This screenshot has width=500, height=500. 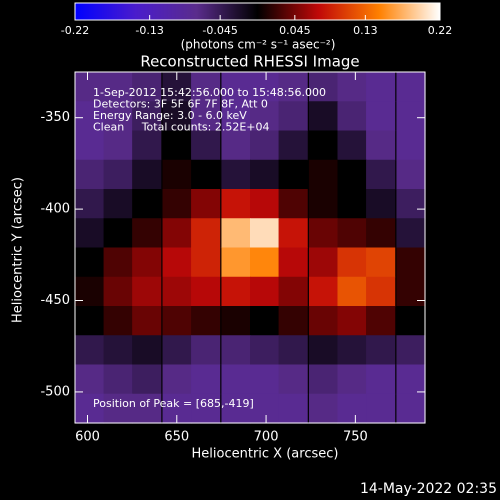 I want to click on y-tick-label: -400, so click(x=55, y=209).